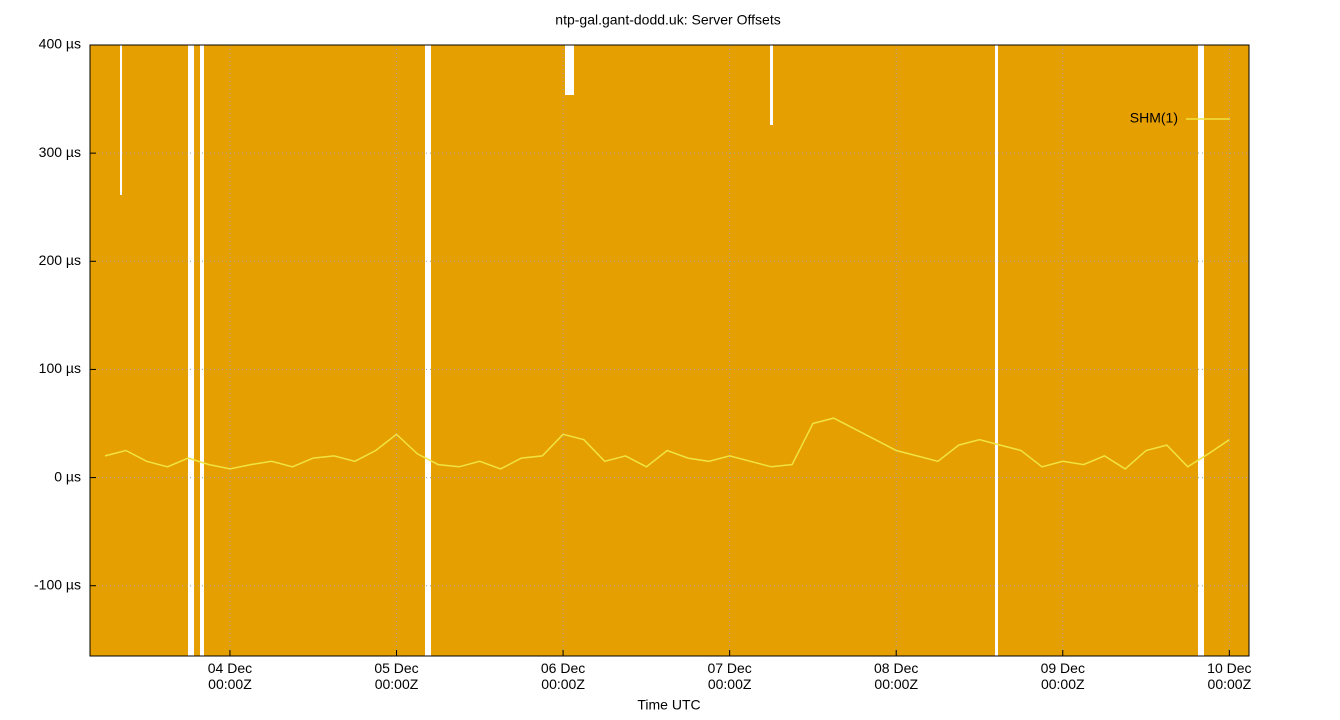 The image size is (1340, 720). What do you see at coordinates (230, 676) in the screenshot?
I see `x-tick-label: 04 Dec 00:00Z` at bounding box center [230, 676].